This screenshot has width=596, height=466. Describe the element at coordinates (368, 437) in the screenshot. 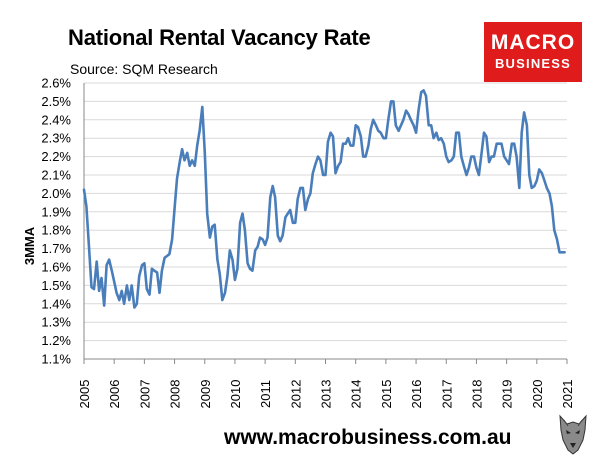

I see `footer-url: www.macrobusiness.com.au` at that location.